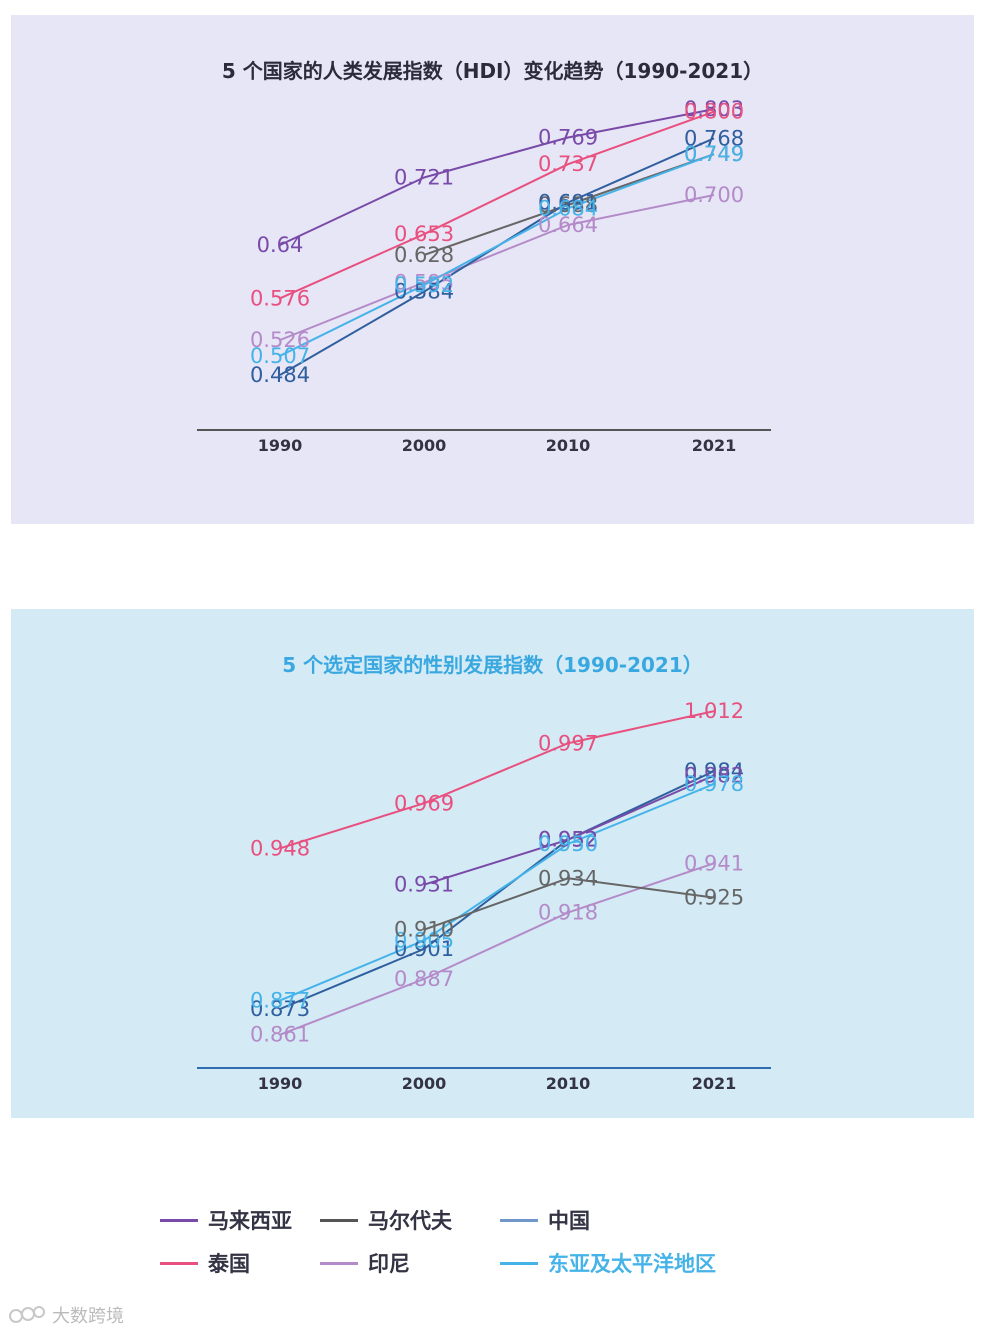  Describe the element at coordinates (389, 1264) in the screenshot. I see `legend-label-indonesia: 印尼` at that location.